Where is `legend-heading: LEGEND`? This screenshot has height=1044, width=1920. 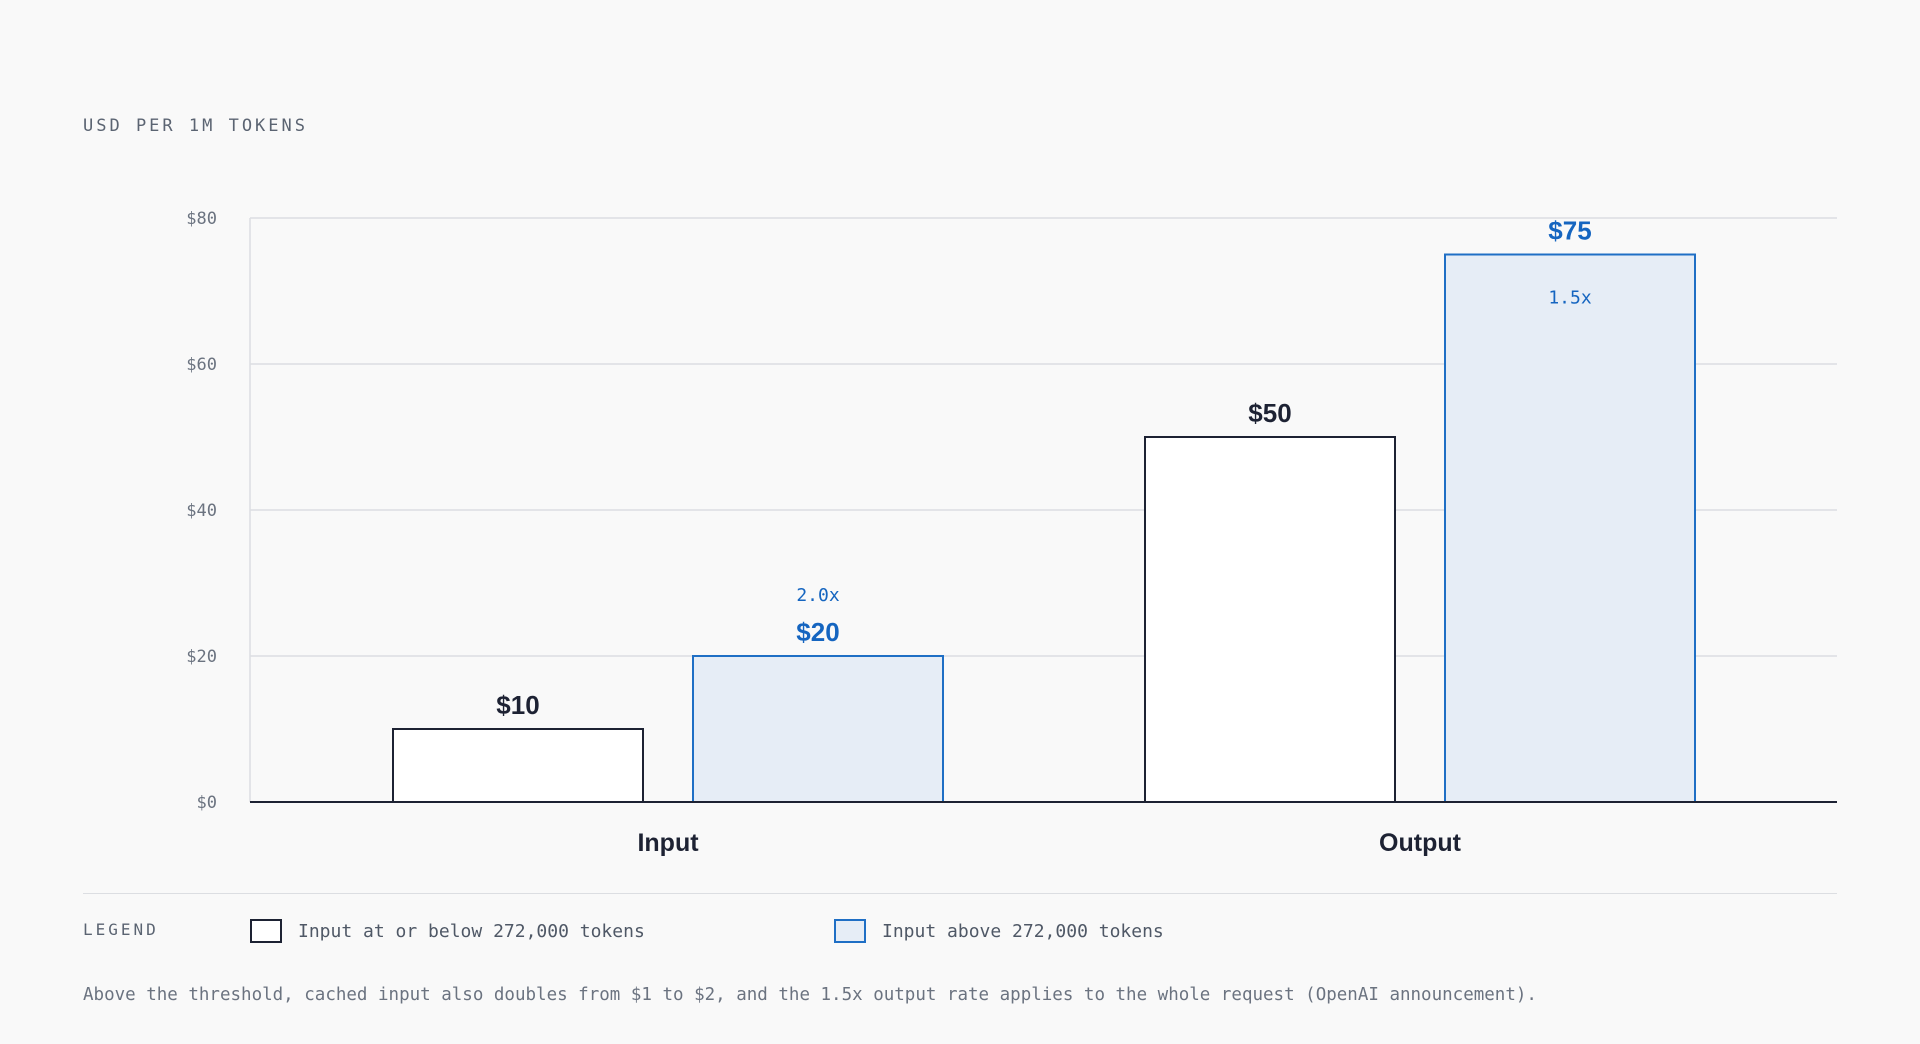 legend-heading: LEGEND is located at coordinates (121, 929).